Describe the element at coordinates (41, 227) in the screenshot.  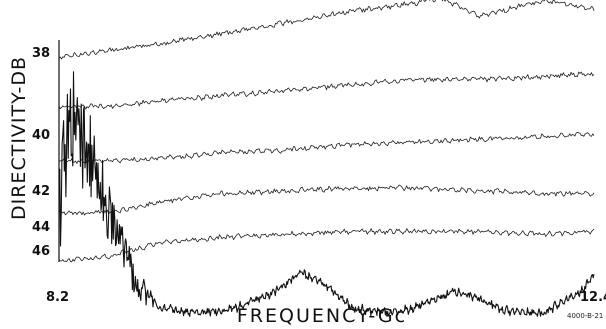
I see `y-tick-label-44: 44` at that location.